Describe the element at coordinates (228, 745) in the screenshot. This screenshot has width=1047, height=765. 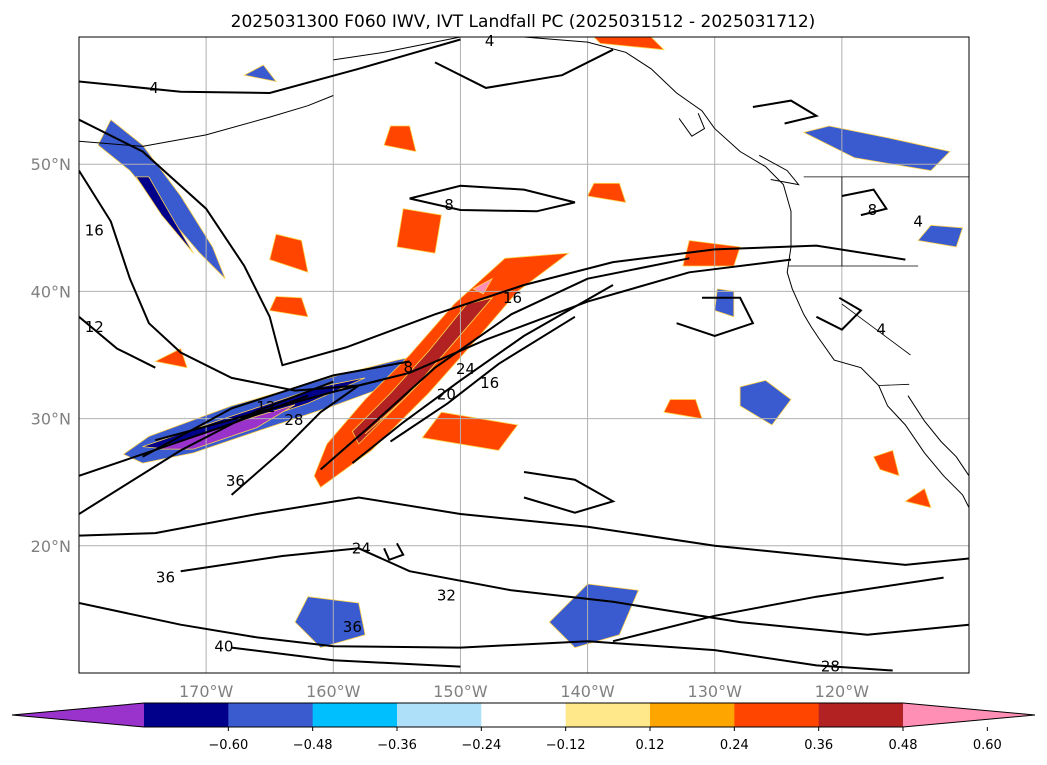
I see `colorbar-tick-label: −0.60` at that location.